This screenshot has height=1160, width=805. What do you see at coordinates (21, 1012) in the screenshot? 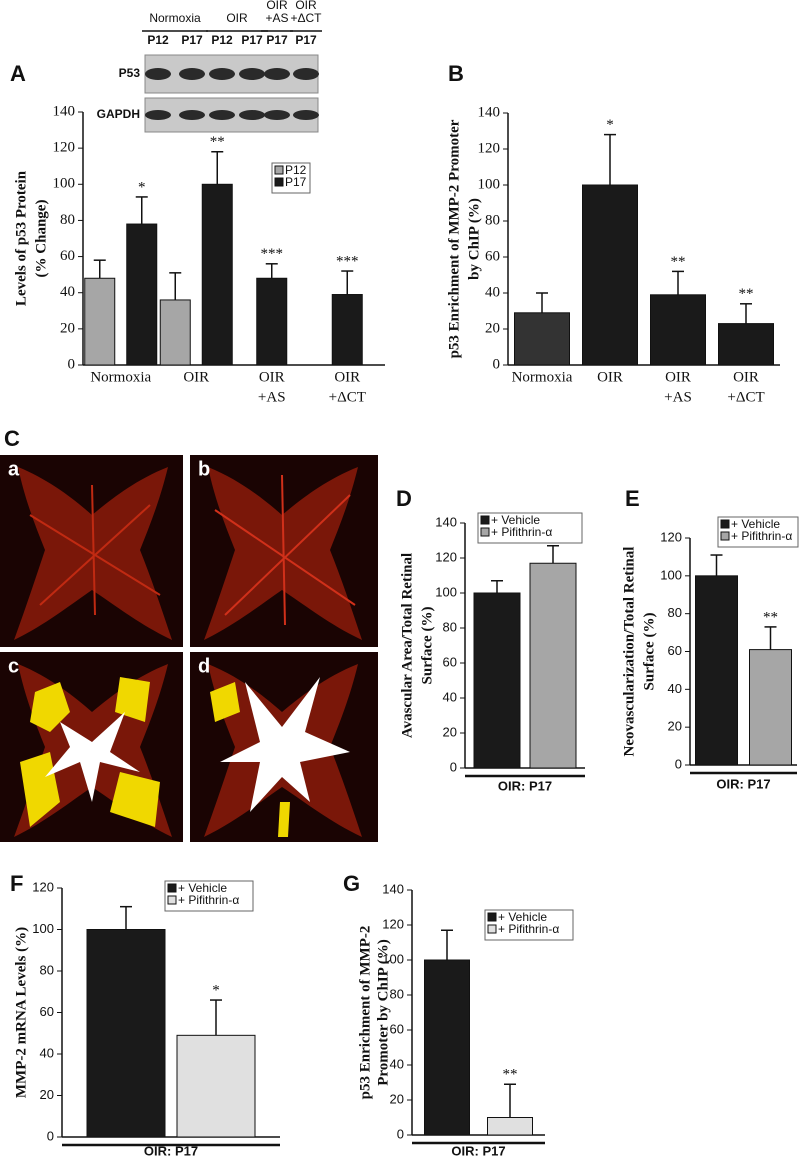
I see `y-axis-label: MMP-2 mRNA Levels (%)` at bounding box center [21, 1012].